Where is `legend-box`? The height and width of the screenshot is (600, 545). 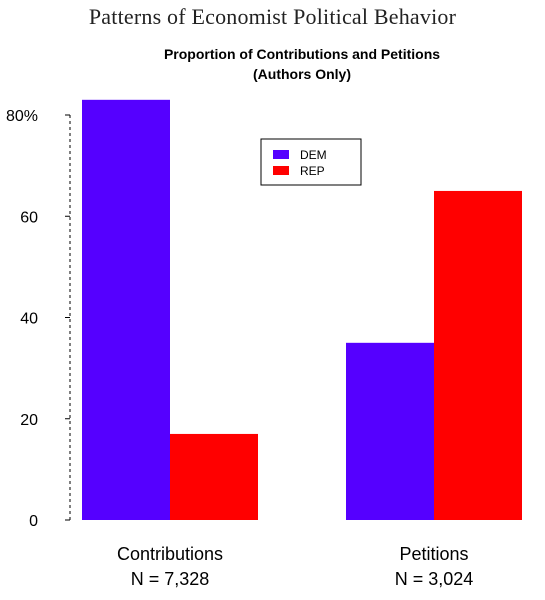
legend-box is located at coordinates (311, 162).